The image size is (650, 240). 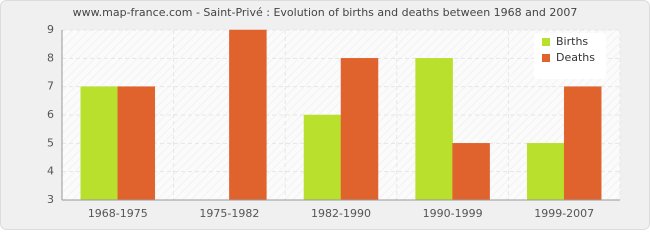 What do you see at coordinates (50, 29) in the screenshot?
I see `y-tick-label: 9` at bounding box center [50, 29].